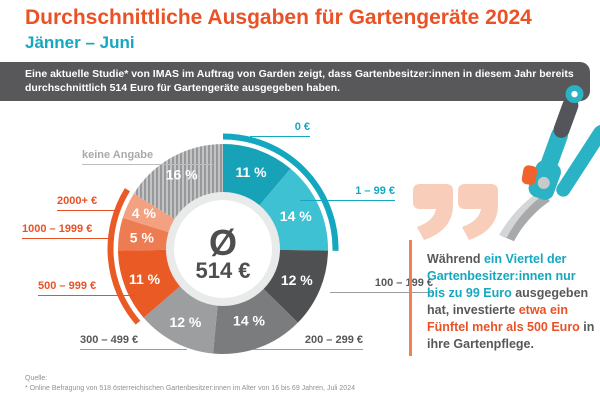 The image size is (600, 403). Describe the element at coordinates (455, 212) in the screenshot. I see `quote-marks-icon` at that location.